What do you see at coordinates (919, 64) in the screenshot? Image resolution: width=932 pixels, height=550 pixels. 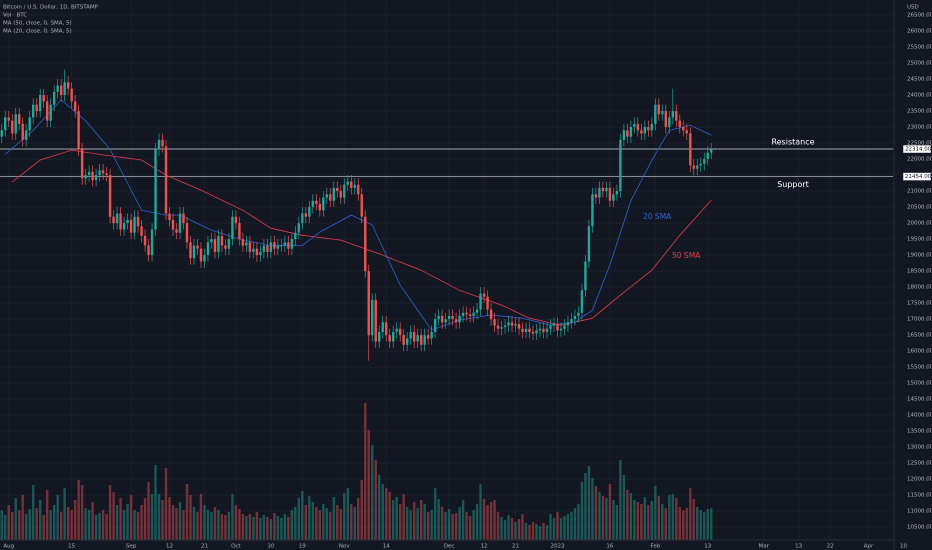 I see `y-tick-label: 25000.00` at bounding box center [919, 64].